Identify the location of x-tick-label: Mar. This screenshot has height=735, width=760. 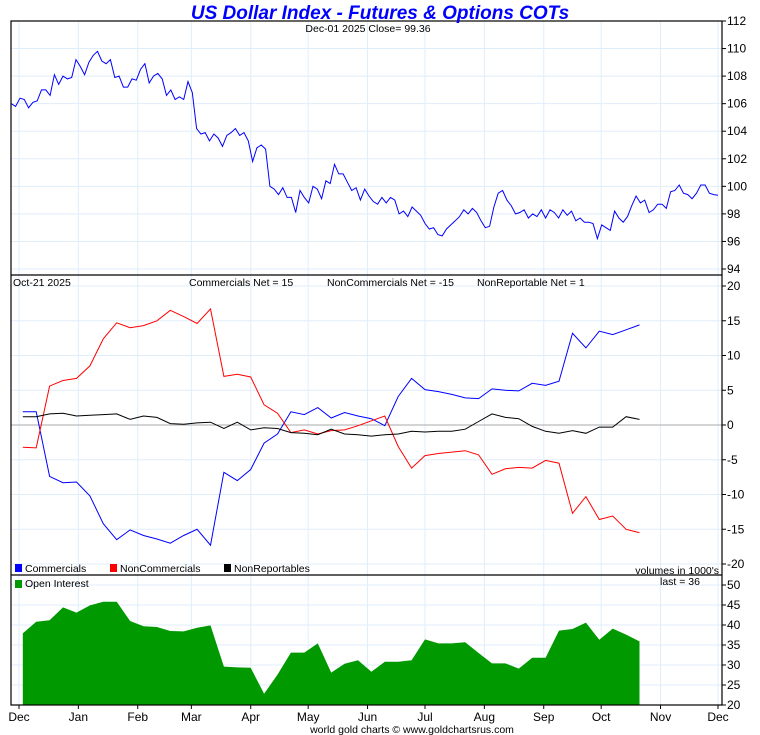
(191, 717).